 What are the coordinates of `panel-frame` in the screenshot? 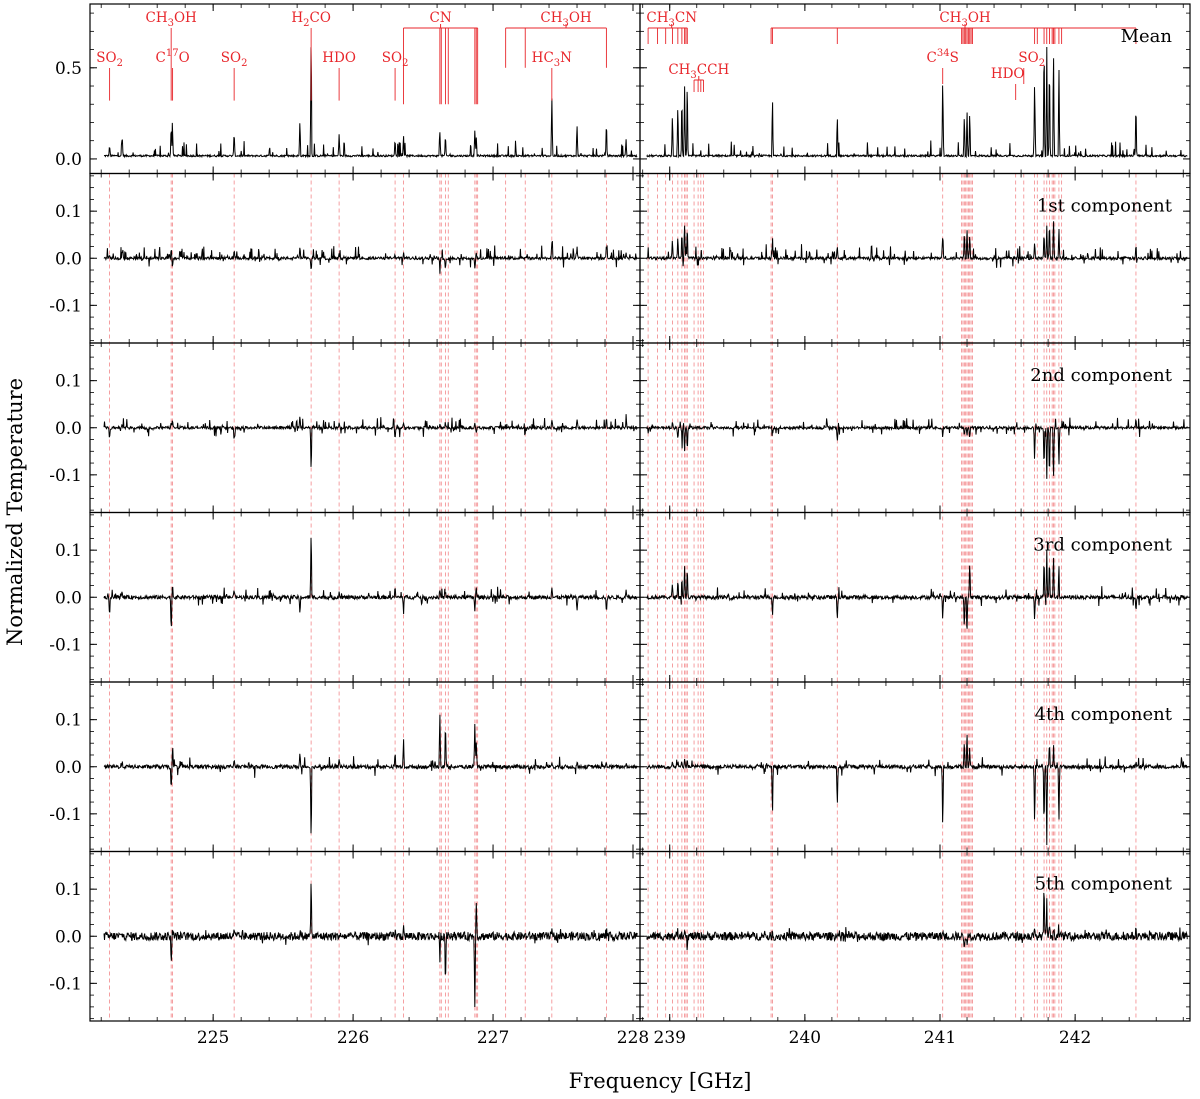 It's located at (915, 89).